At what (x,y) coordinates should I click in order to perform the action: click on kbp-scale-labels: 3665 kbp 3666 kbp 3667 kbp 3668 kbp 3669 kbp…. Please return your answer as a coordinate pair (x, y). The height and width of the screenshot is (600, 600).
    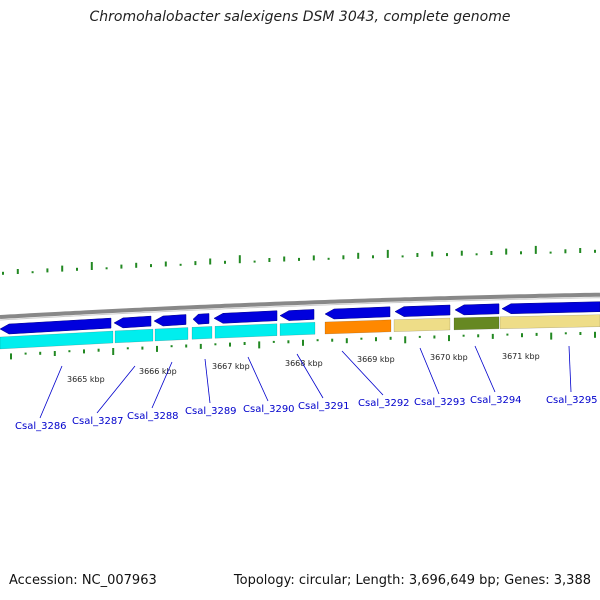
    Looking at the image, I should click on (303, 368).